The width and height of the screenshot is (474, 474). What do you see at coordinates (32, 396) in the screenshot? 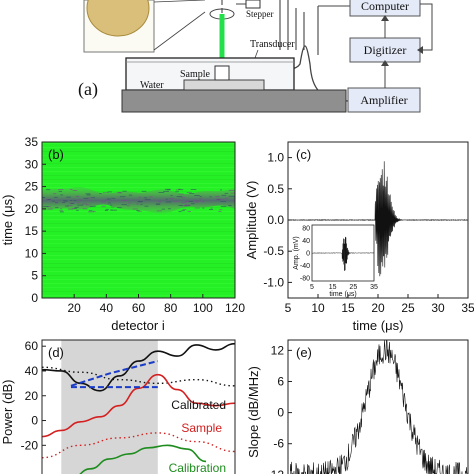
I see `power-y-tick-label: 20` at bounding box center [32, 396].